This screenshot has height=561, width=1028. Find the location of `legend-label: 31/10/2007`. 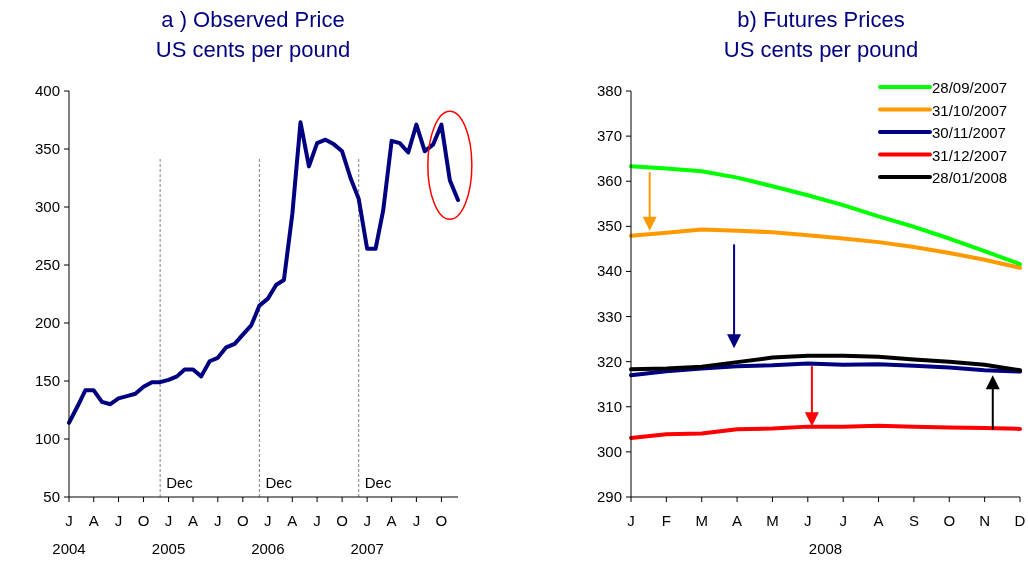

legend-label: 31/10/2007 is located at coordinates (970, 110).